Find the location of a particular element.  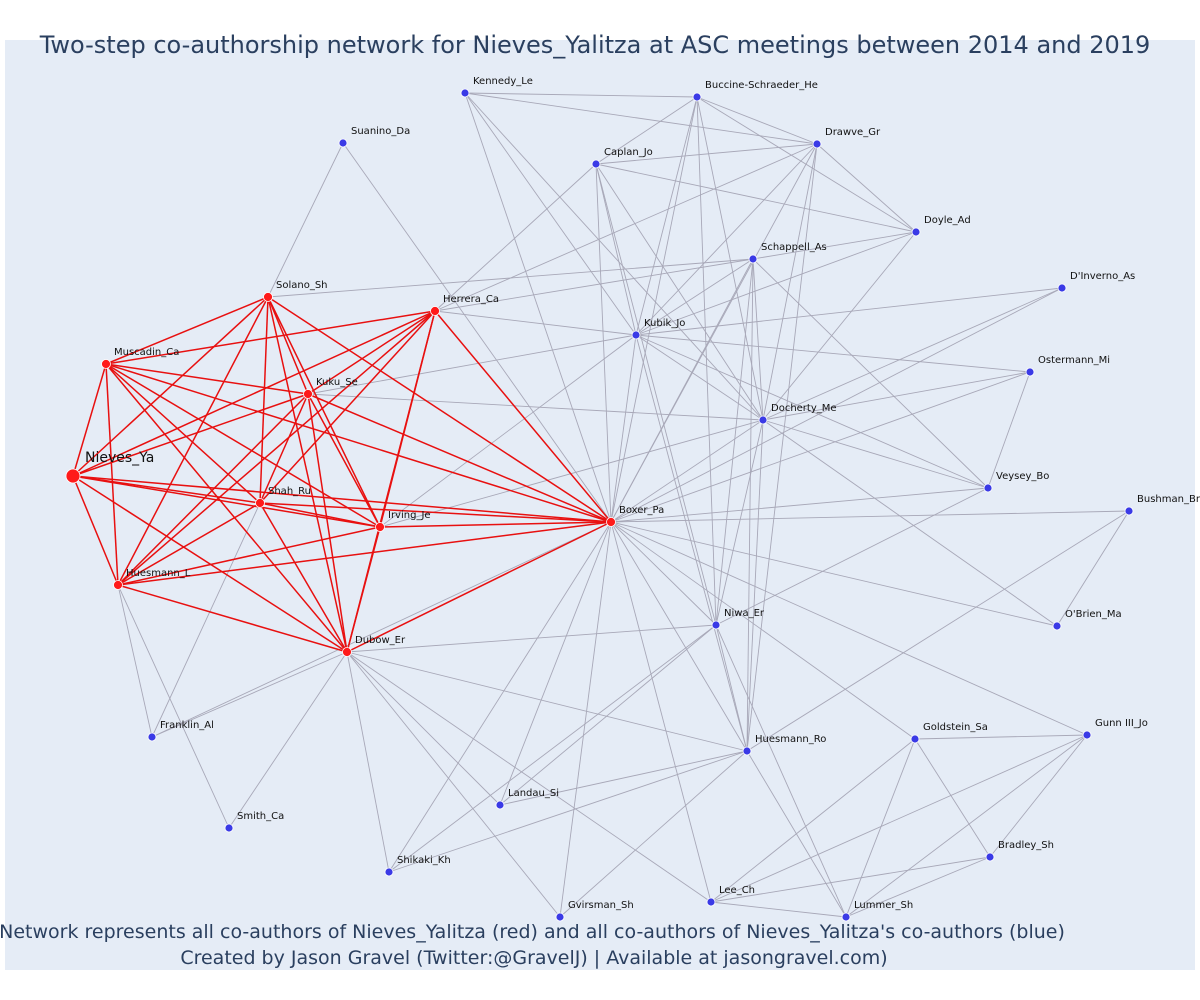

blue-edge-dubow-er-shikaki-kh is located at coordinates (368, 762).